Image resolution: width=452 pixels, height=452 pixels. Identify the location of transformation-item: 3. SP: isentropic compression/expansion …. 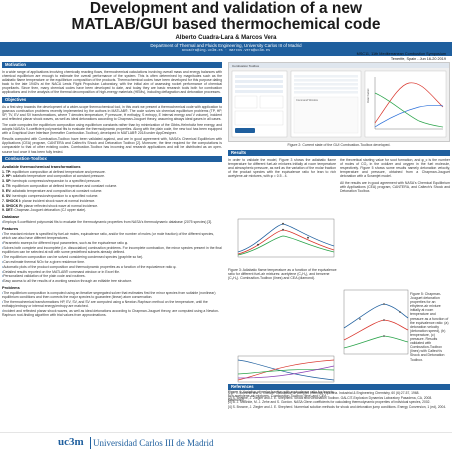
(112, 181).